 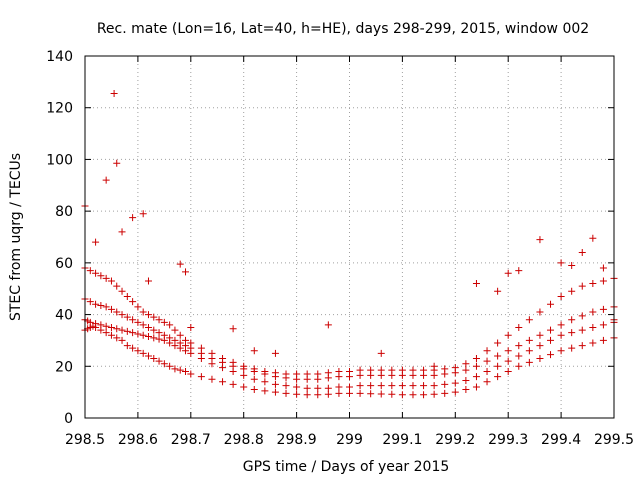 I want to click on x-tick-label: 299.4, so click(x=561, y=440).